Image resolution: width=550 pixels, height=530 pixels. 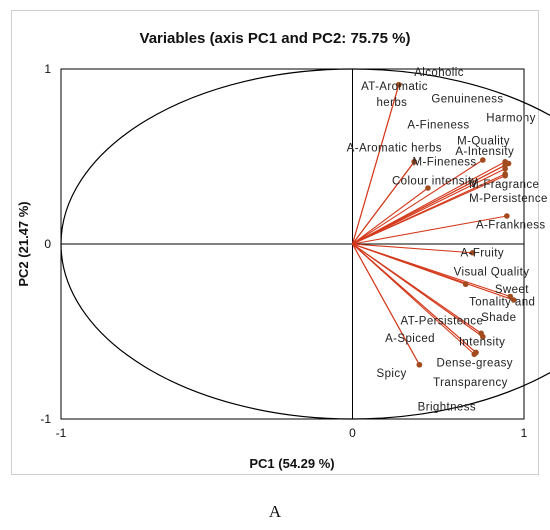 What do you see at coordinates (386, 304) in the screenshot?
I see `vector-brightness` at bounding box center [386, 304].